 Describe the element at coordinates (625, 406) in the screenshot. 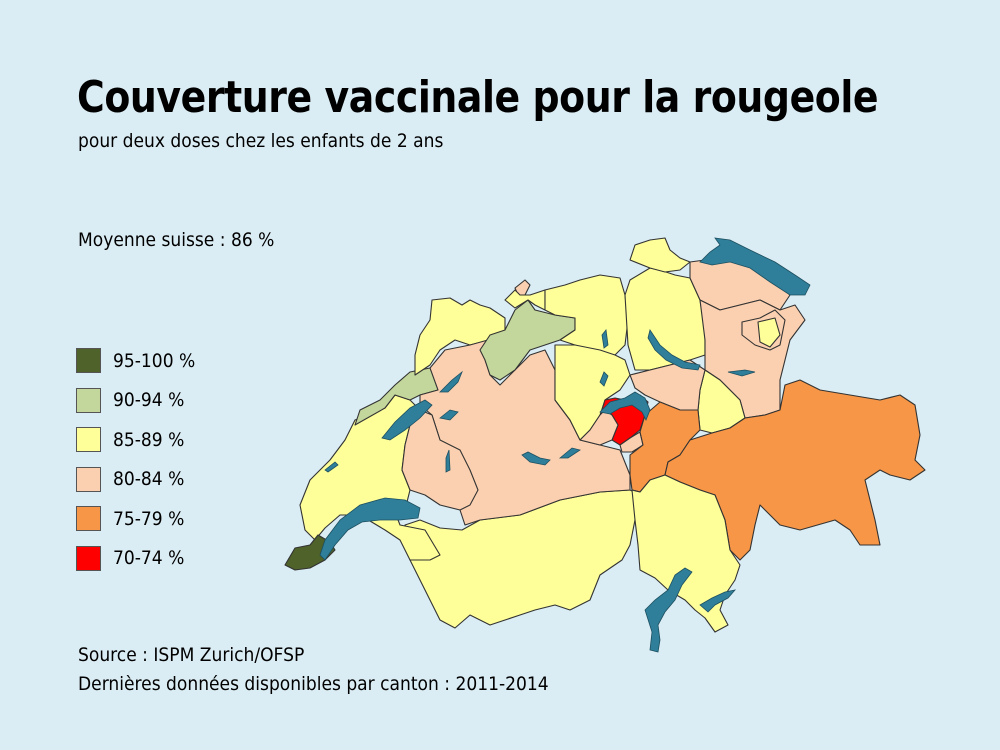

I see `lake-lucerne` at that location.